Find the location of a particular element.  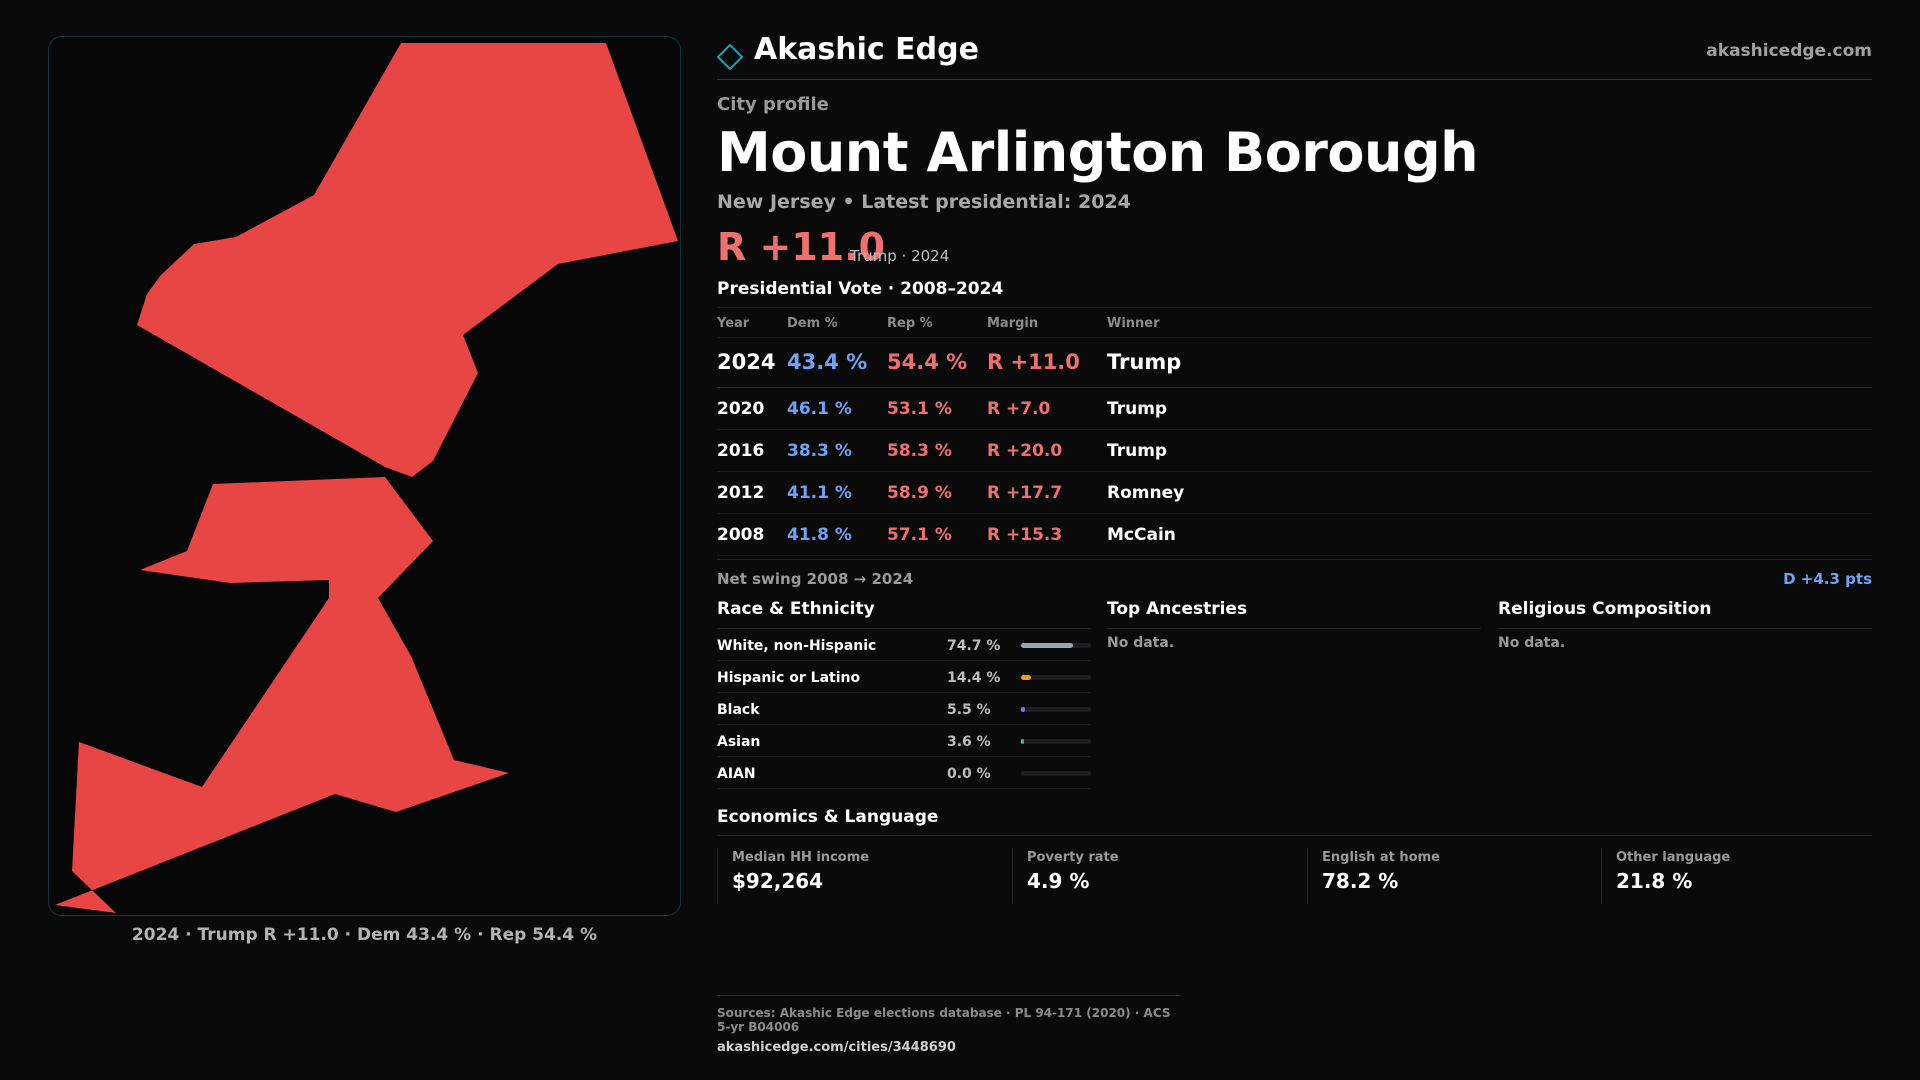

row-year: 2024 is located at coordinates (746, 362).